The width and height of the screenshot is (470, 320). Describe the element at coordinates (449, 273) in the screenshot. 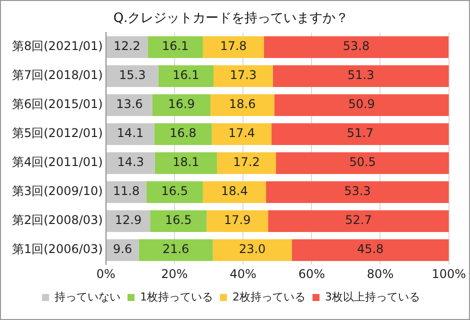

I see `x-tick-label: 100%` at that location.